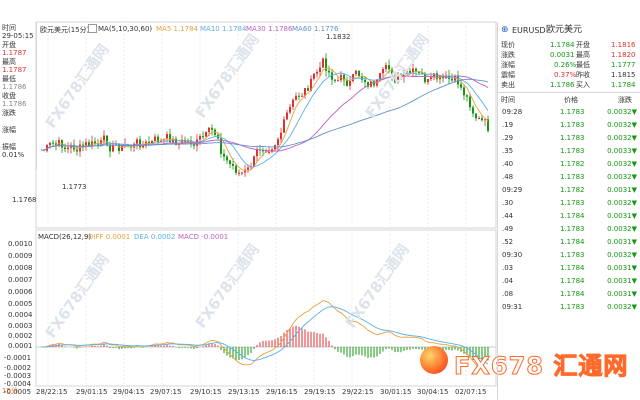 This screenshot has height=400, width=640. What do you see at coordinates (569, 125) in the screenshot?
I see `tick-row: .19 1.1783 0.0032▼` at bounding box center [569, 125].